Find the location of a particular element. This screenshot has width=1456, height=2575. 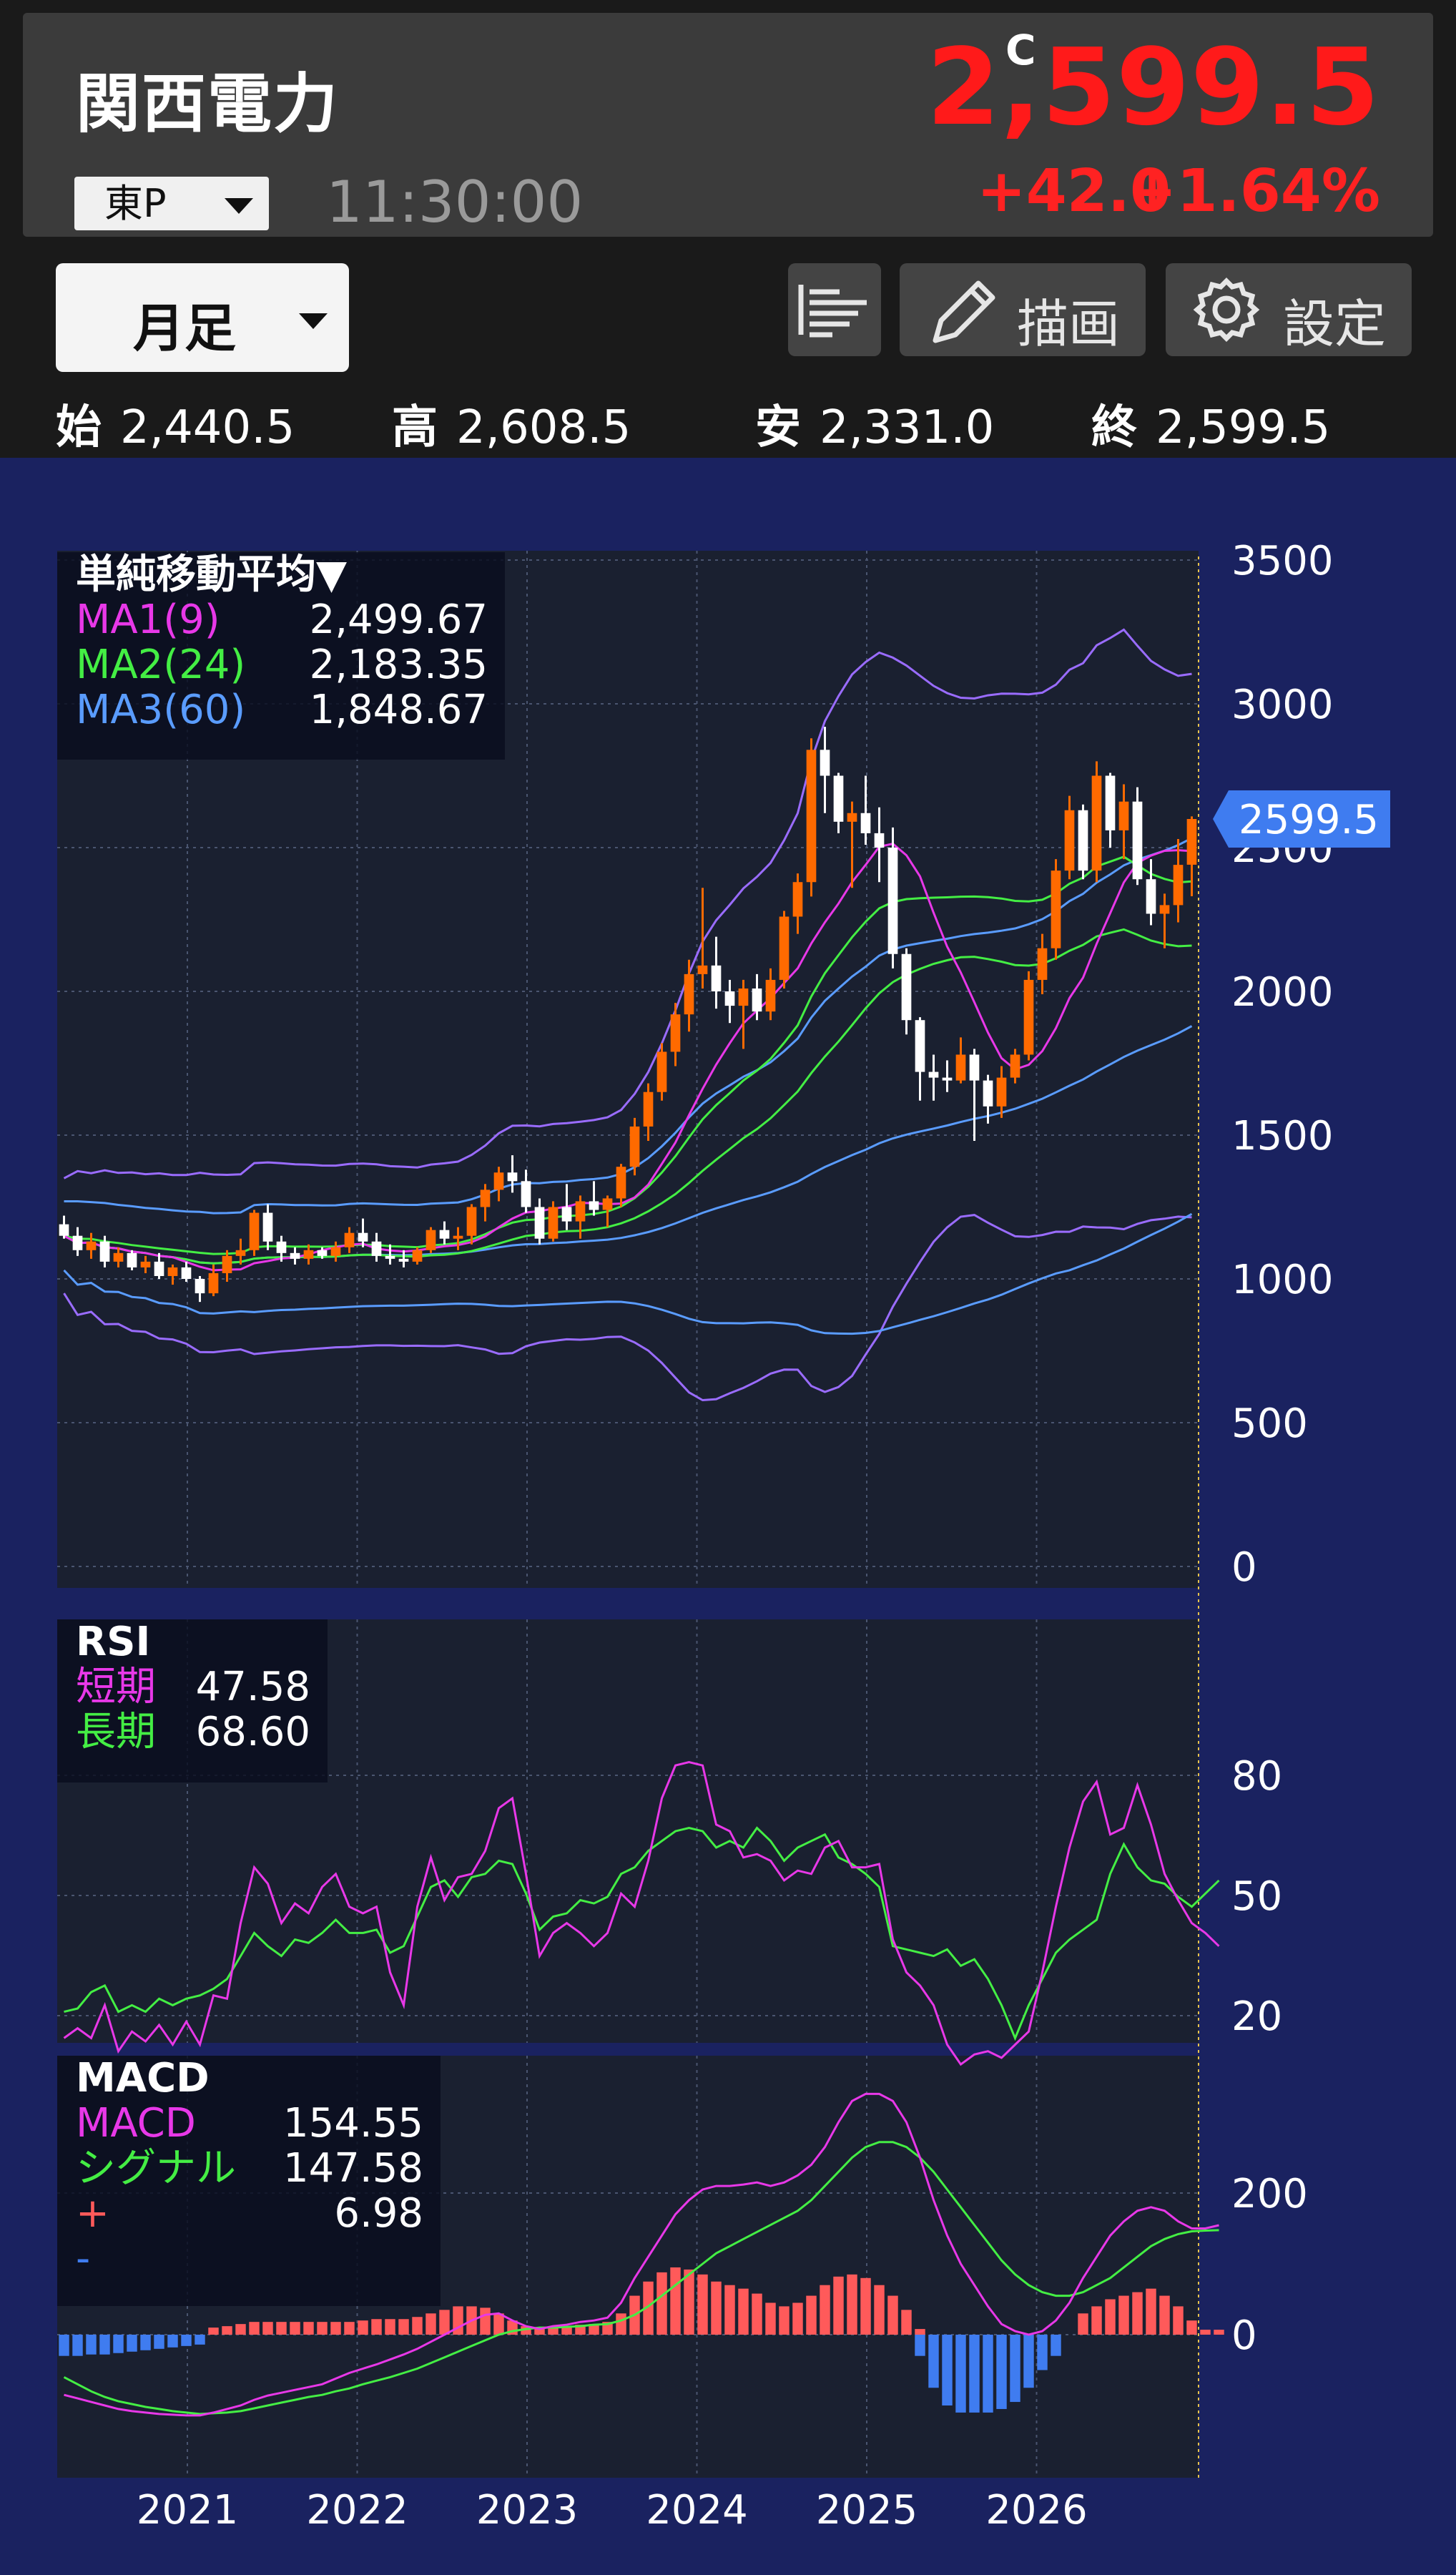

ohlc-high: 高 2,608.5 is located at coordinates (512, 428).